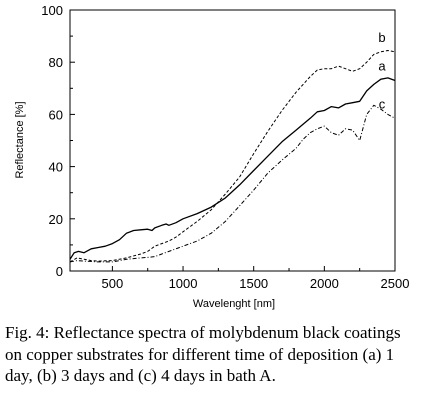 The height and width of the screenshot is (416, 422). I want to click on y-tick-label: 80, so click(56, 62).